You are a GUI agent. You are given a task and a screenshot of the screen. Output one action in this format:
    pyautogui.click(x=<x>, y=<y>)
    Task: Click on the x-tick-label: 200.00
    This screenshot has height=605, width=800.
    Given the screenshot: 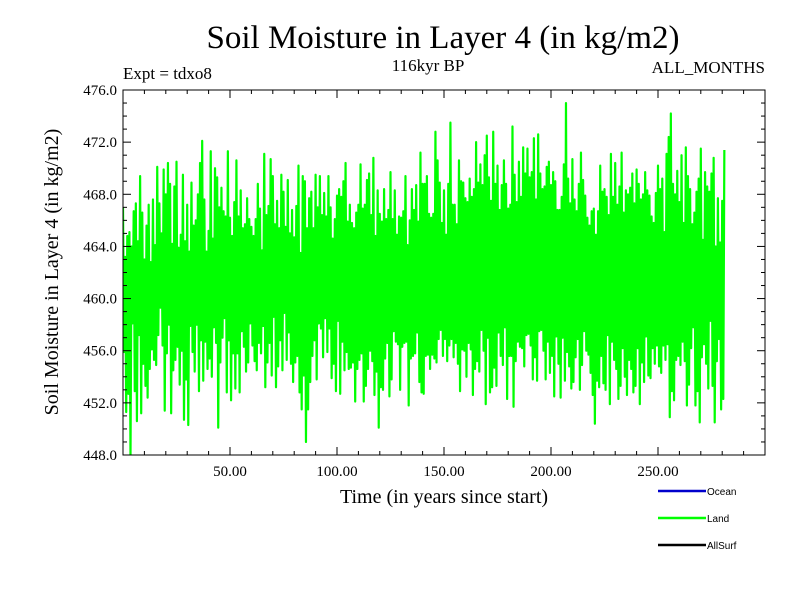 What is the action you would take?
    pyautogui.click(x=550, y=472)
    